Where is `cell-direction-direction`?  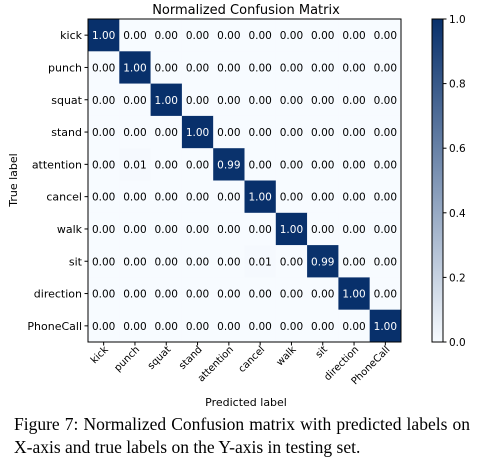 cell-direction-direction is located at coordinates (354, 293).